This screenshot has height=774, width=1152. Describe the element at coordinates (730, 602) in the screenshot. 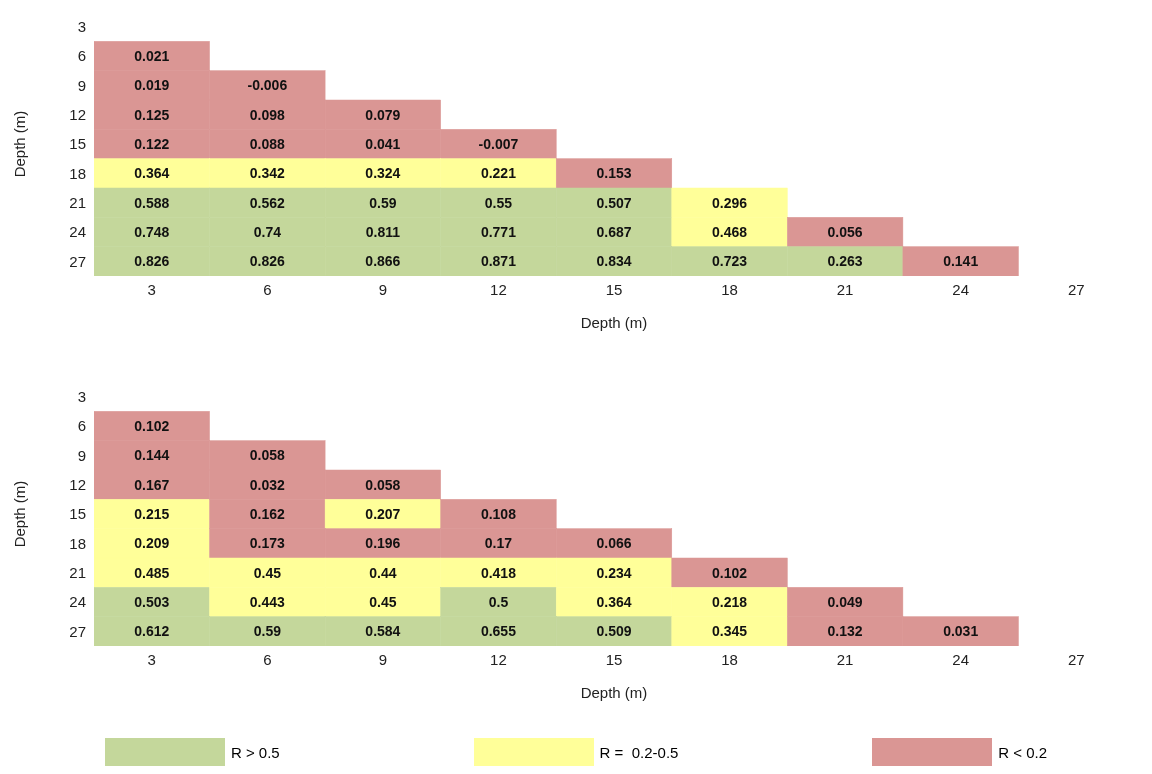

I see `data-label: 0.218` at that location.